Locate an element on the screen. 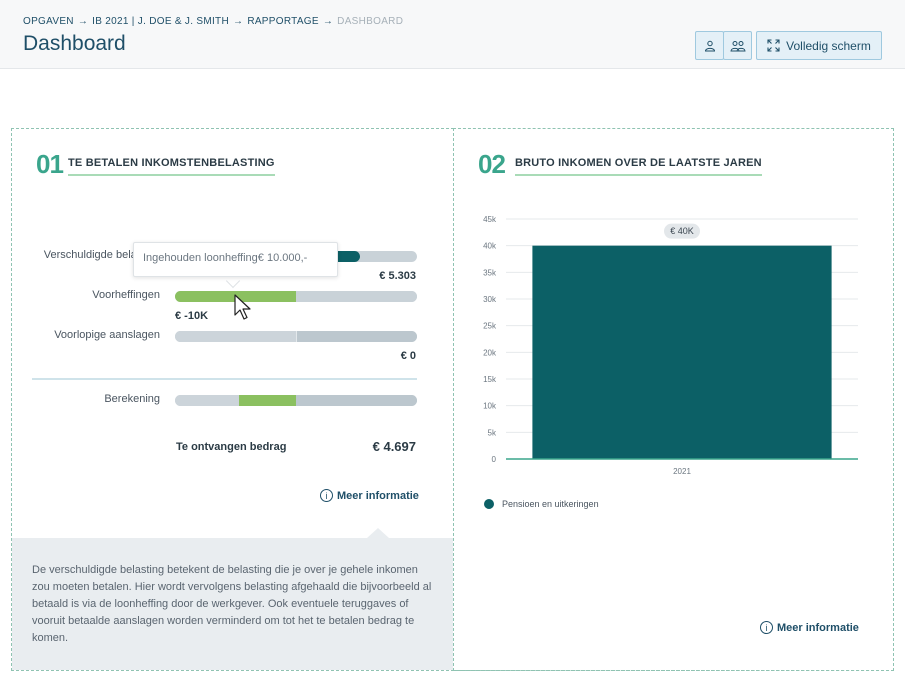 Image resolution: width=905 pixels, height=684 pixels. group-persons-button is located at coordinates (737, 45).